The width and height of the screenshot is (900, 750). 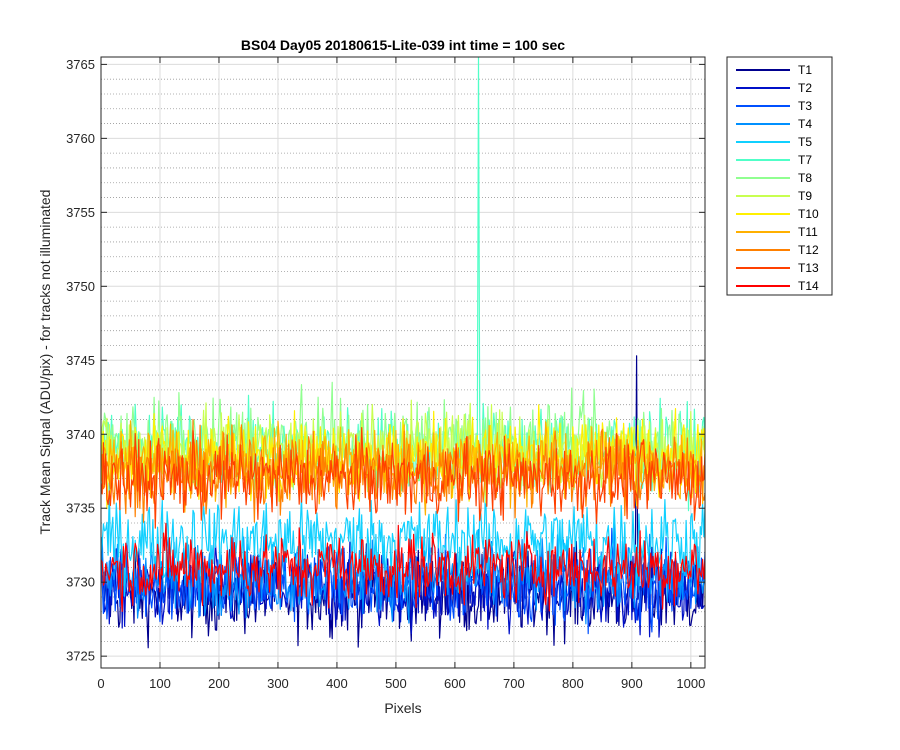 I want to click on legend-box, so click(x=779, y=176).